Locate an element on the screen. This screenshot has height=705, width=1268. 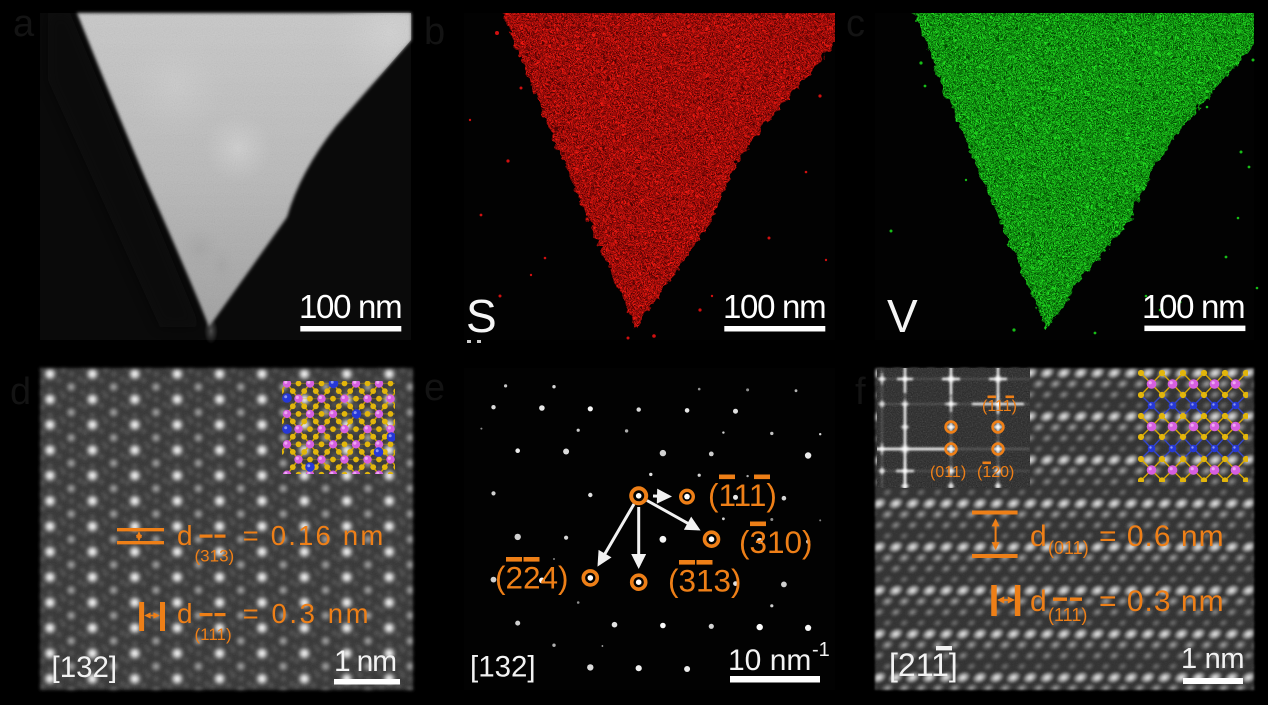
svg-text: a is located at coordinates (24, 24).